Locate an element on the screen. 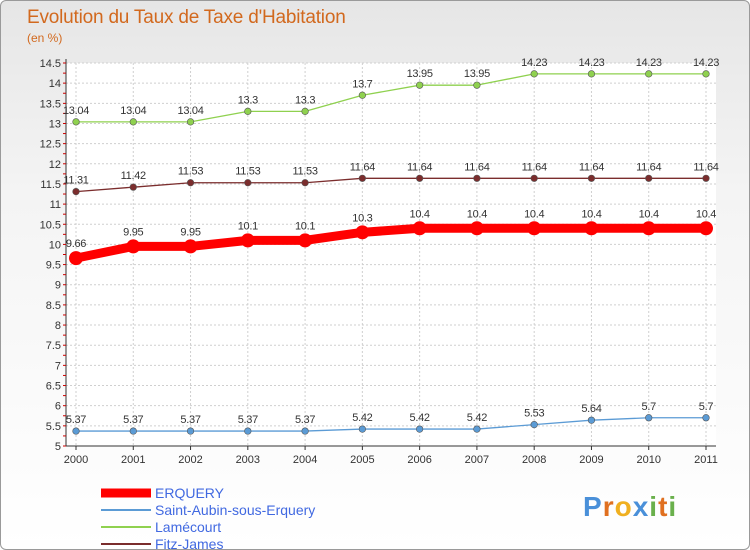 The height and width of the screenshot is (550, 750). x-tick-label: 2000 is located at coordinates (76, 460).